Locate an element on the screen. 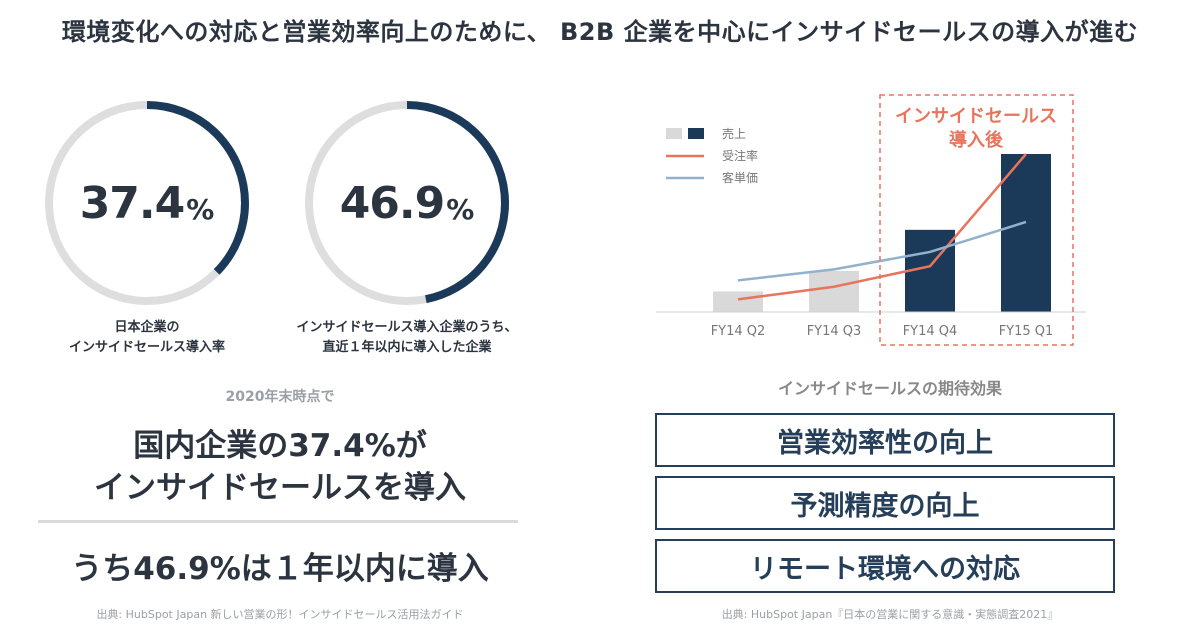 This screenshot has height=637, width=1200. summary-subcaption: 2020年末時点で is located at coordinates (280, 397).